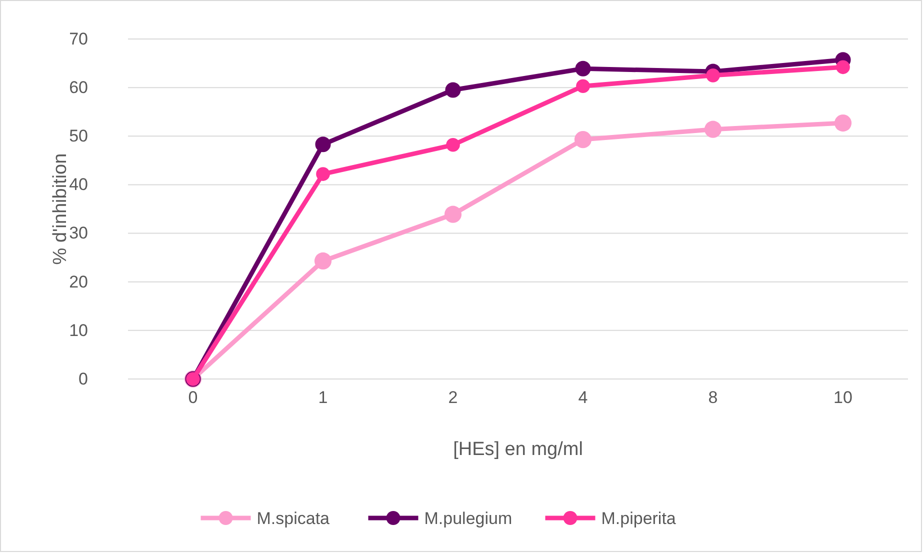  What do you see at coordinates (83, 378) in the screenshot?
I see `y-tick-label: 0` at bounding box center [83, 378].